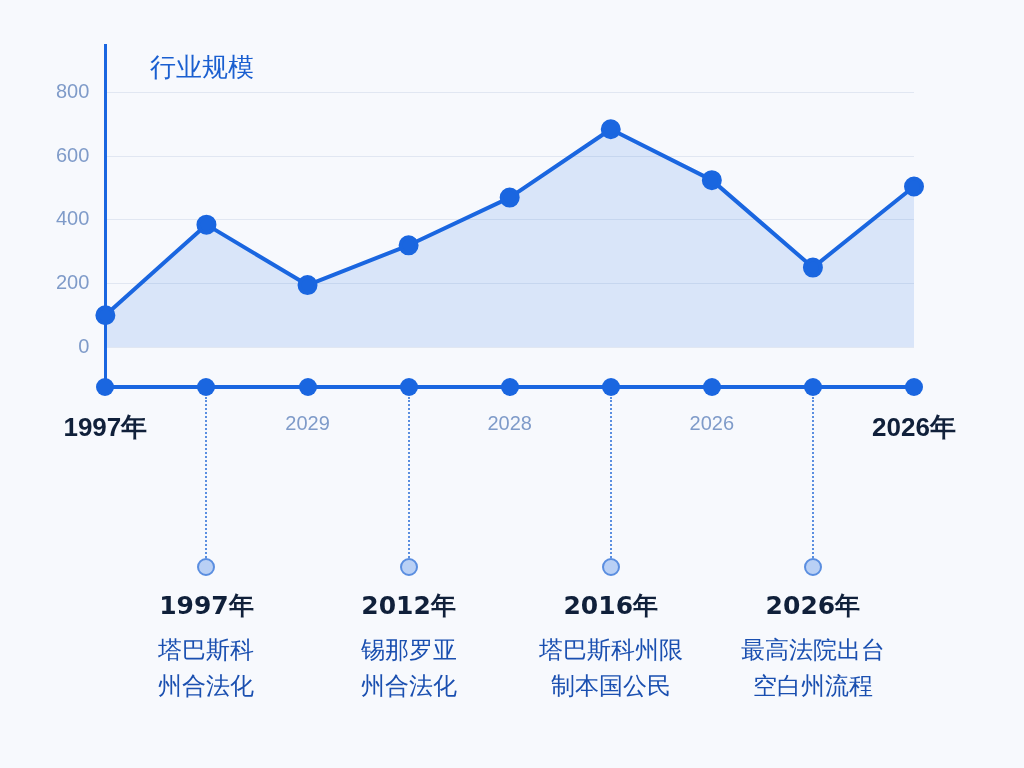 This screenshot has width=1024, height=768. I want to click on x-tick-label: 2028, so click(509, 423).